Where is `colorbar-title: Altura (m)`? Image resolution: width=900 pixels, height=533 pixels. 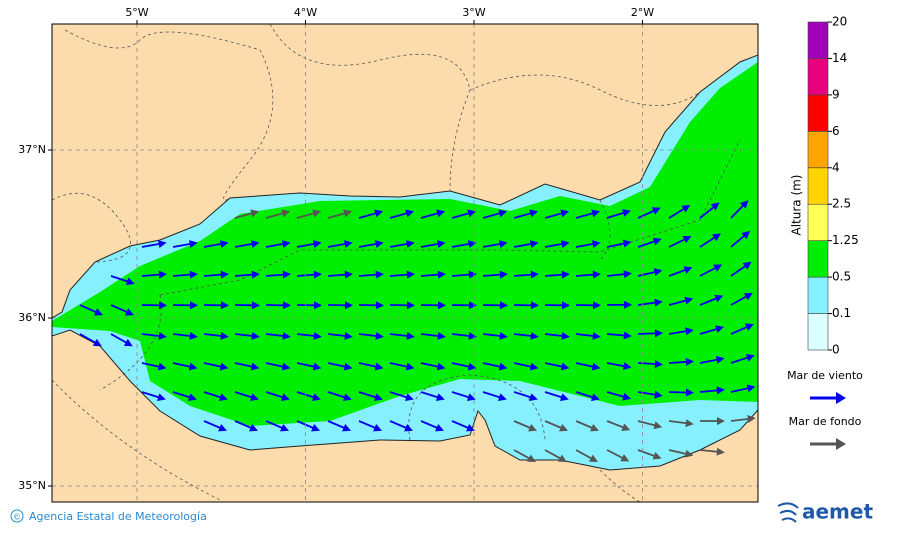
colorbar-title: Altura (m) is located at coordinates (797, 204).